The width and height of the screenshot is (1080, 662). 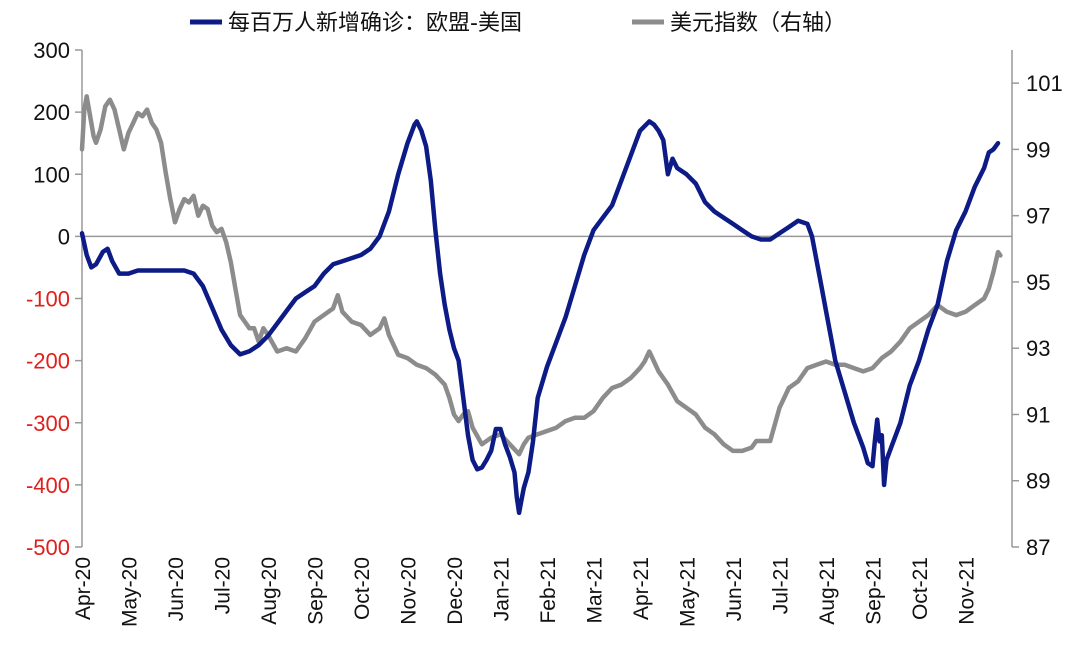 What do you see at coordinates (1038, 547) in the screenshot?
I see `right-y-tick-label: 87` at bounding box center [1038, 547].